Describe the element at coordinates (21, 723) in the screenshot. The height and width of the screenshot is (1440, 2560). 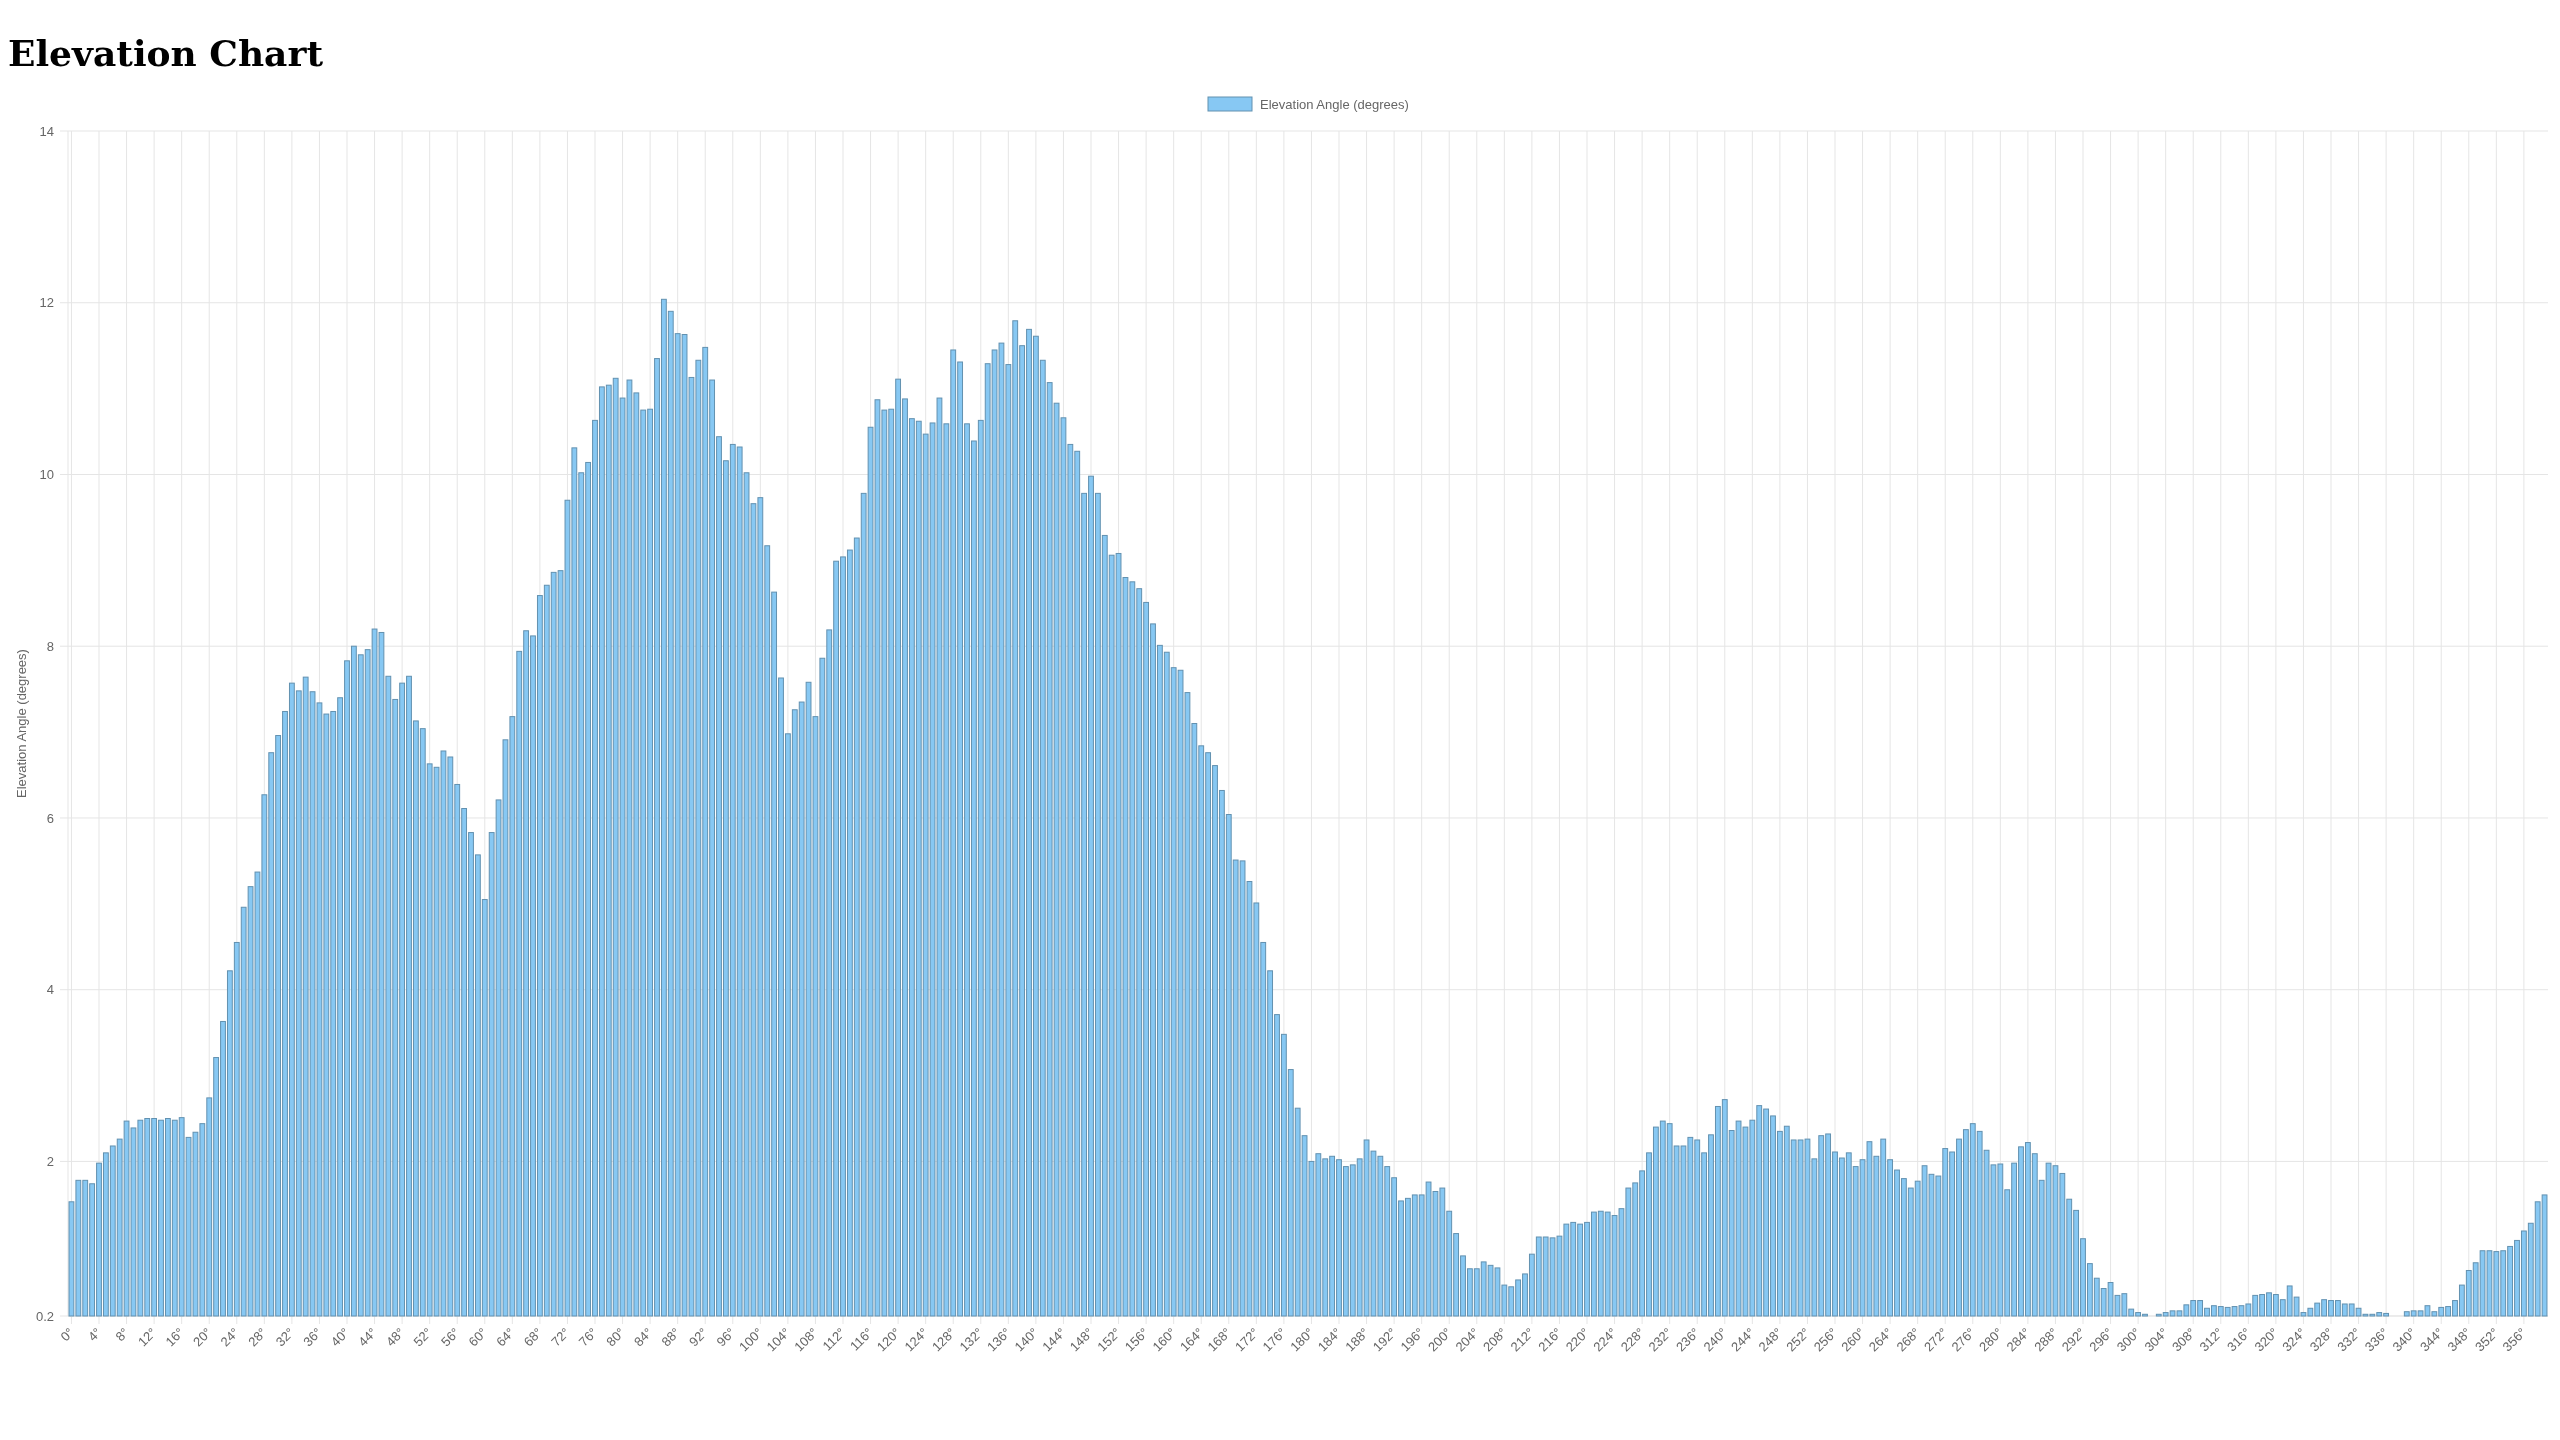
I see `y-axis-title: Elevation Angle (degrees)` at that location.